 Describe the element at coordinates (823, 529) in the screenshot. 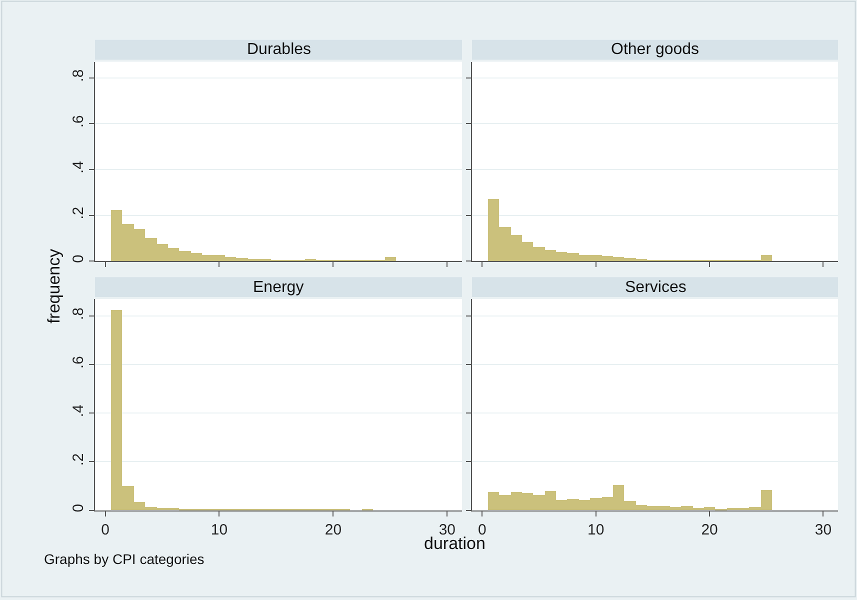

I see `x-tick-label: 30` at that location.